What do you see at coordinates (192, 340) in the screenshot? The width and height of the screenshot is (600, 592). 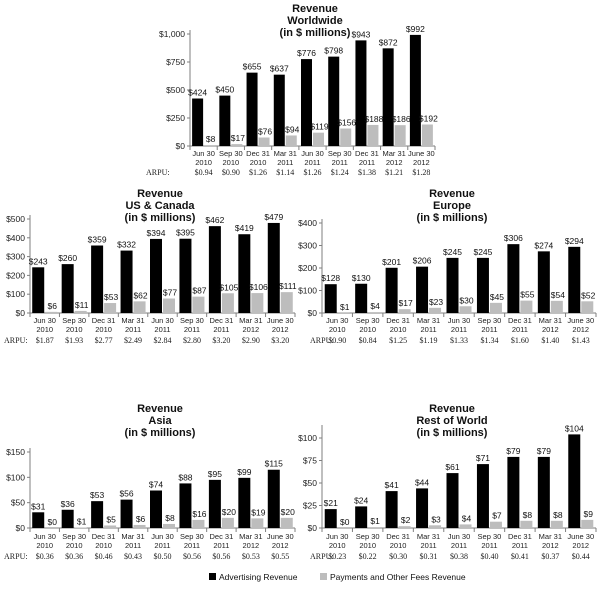 I see `arpu-value: $2.80` at bounding box center [192, 340].